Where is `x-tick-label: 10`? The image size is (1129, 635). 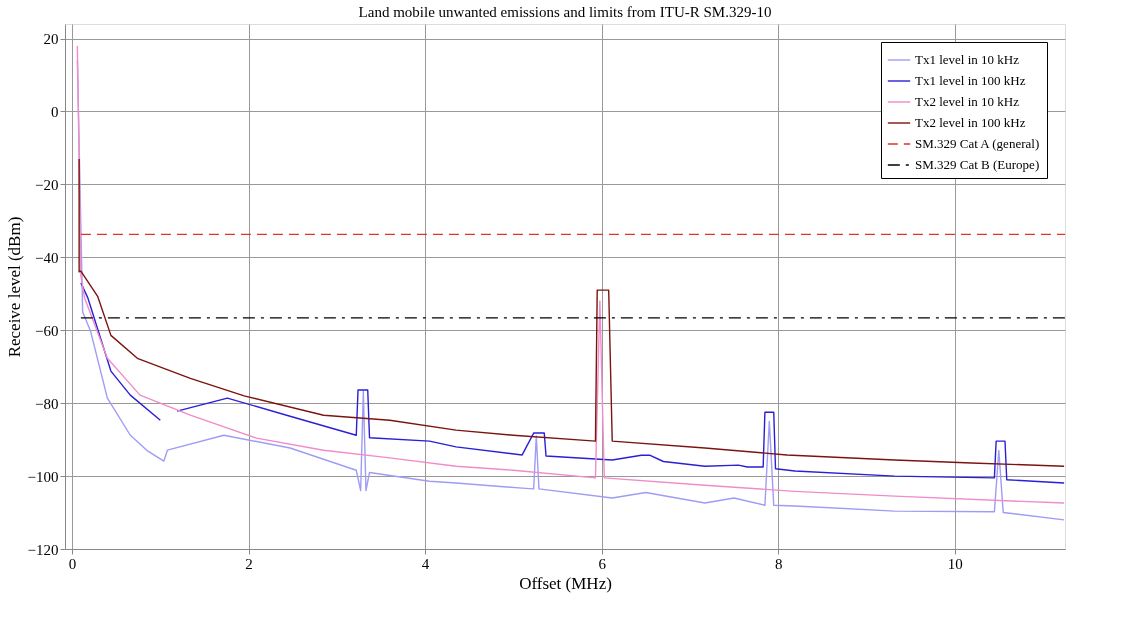 x-tick-label: 10 is located at coordinates (955, 563).